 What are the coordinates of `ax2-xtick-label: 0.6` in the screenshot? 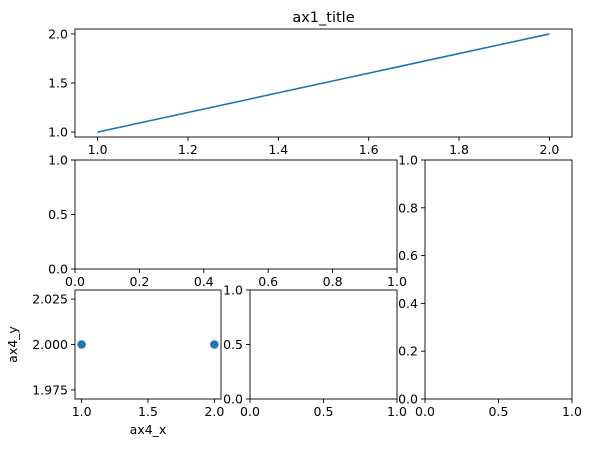 It's located at (268, 281).